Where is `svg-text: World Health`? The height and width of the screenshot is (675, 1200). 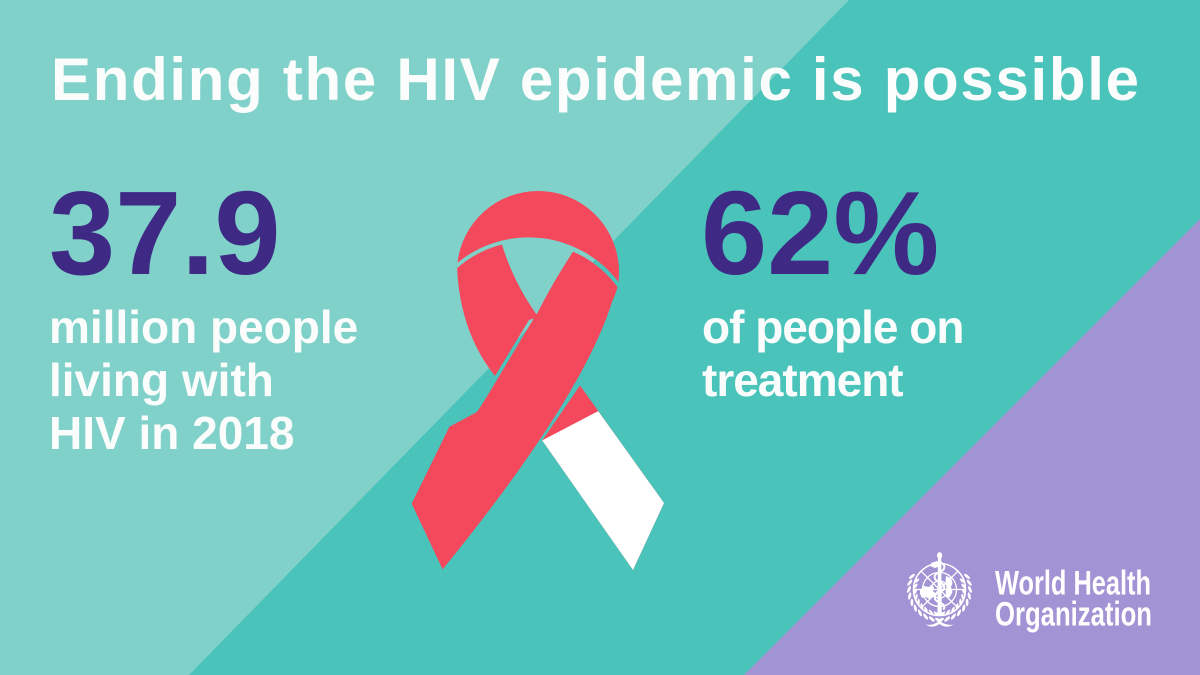 svg-text: World Health is located at coordinates (1073, 584).